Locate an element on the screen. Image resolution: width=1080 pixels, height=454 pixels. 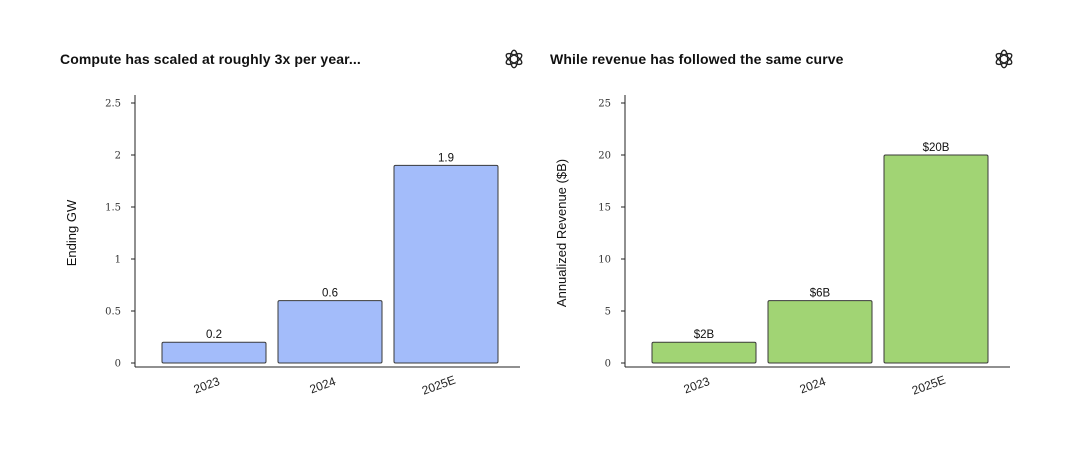
y-tick-label: 10 is located at coordinates (604, 260).